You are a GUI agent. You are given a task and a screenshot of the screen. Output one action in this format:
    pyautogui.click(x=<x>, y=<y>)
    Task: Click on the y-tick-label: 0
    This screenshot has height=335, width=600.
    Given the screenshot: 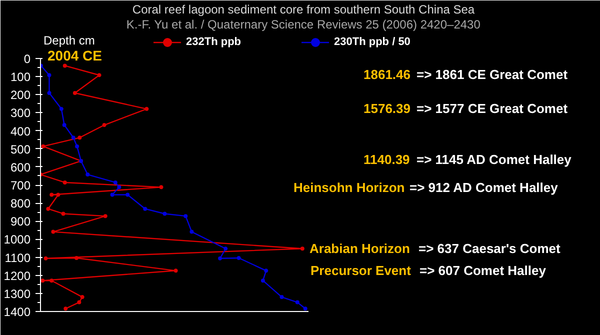 What is the action you would take?
    pyautogui.click(x=27, y=59)
    